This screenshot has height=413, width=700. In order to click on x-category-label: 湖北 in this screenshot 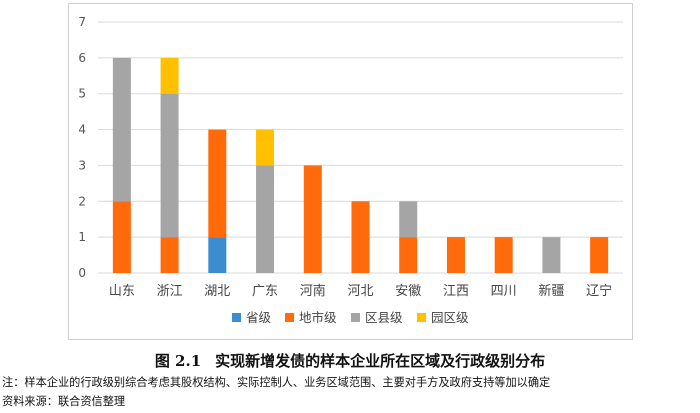, I will do `click(217, 291)`.